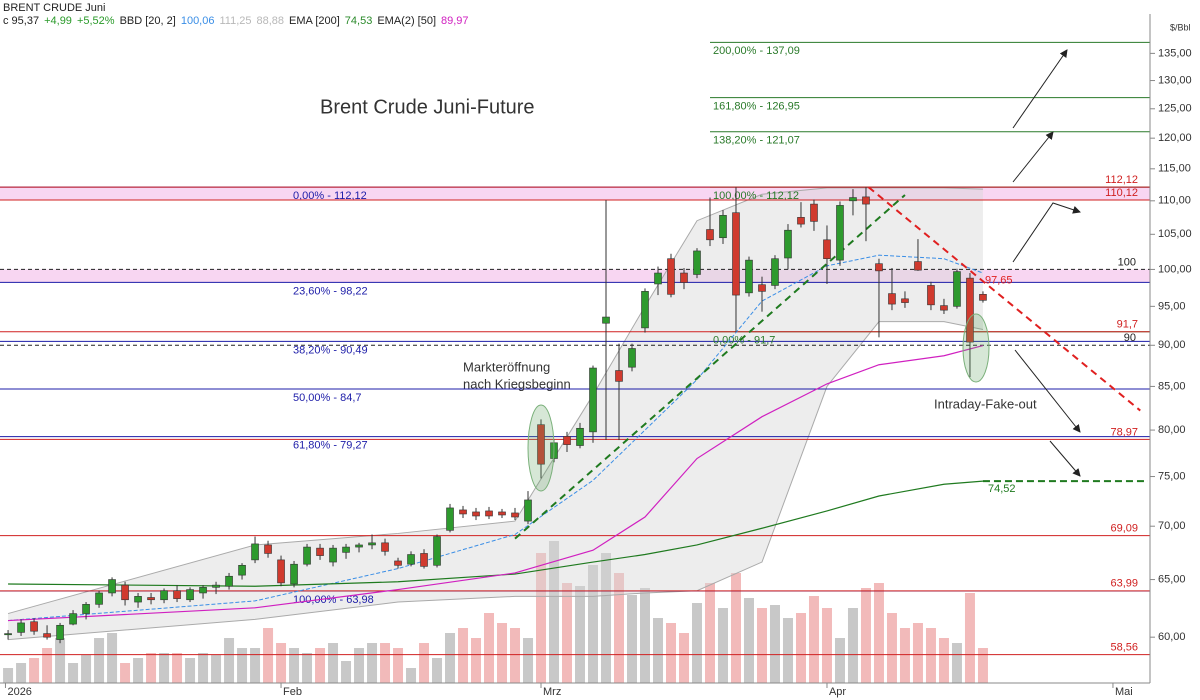  Describe the element at coordinates (270, 21) in the screenshot. I see `legend-item: 88,88` at that location.